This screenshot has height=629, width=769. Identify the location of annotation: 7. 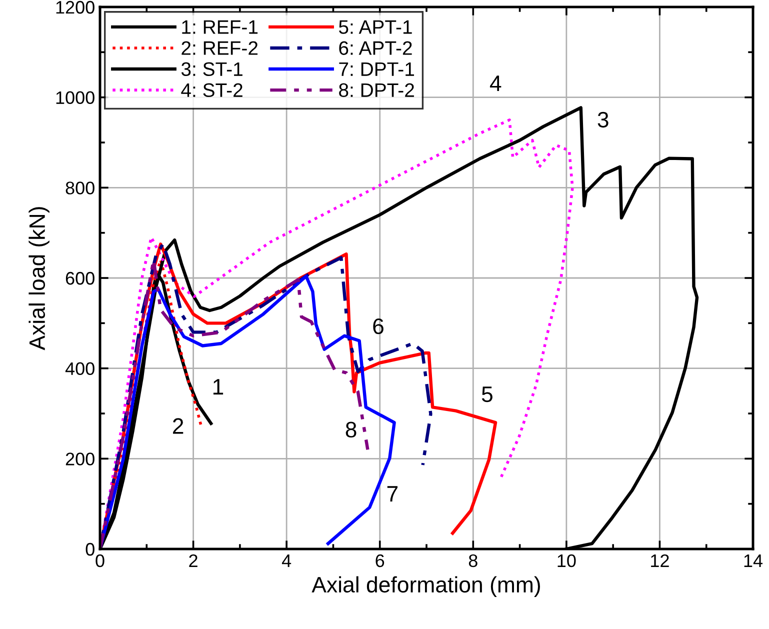
(392, 494).